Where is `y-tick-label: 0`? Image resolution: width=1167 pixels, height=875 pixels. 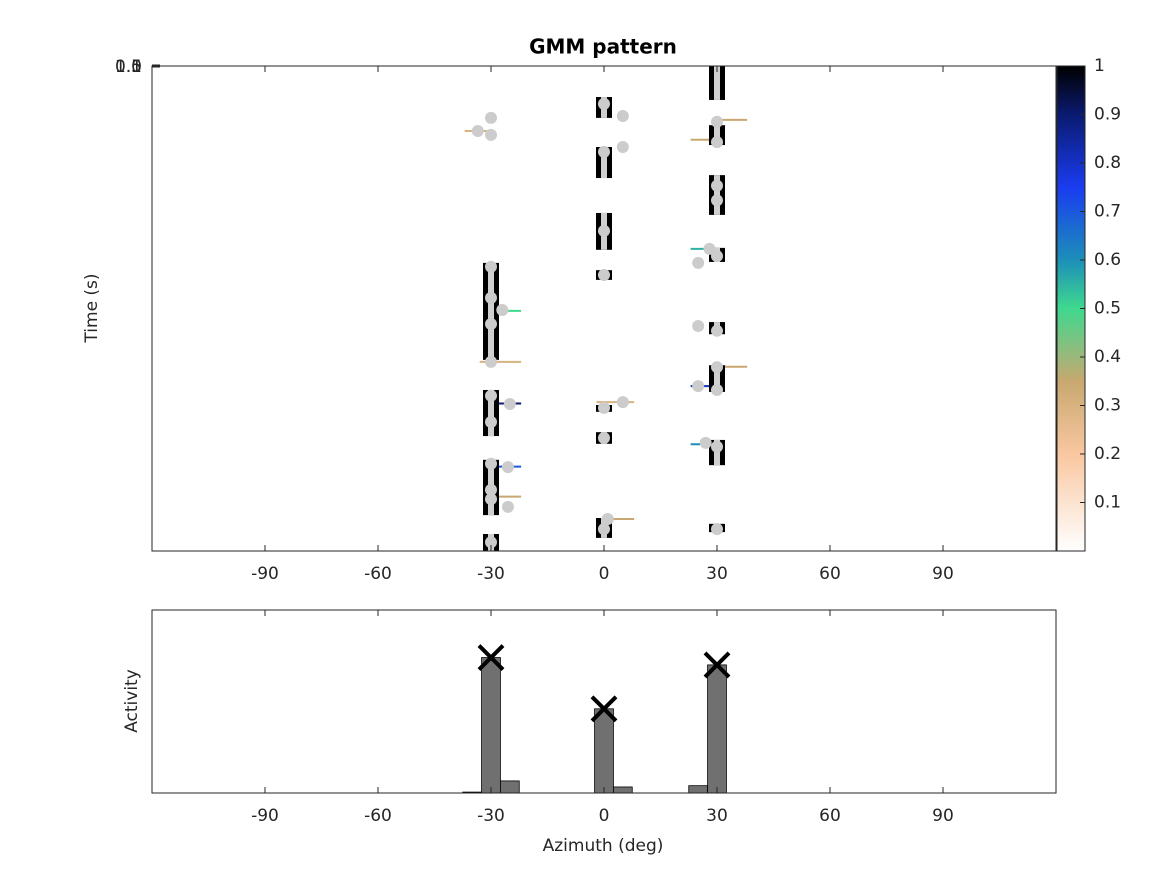 y-tick-label: 0 is located at coordinates (136, 67).